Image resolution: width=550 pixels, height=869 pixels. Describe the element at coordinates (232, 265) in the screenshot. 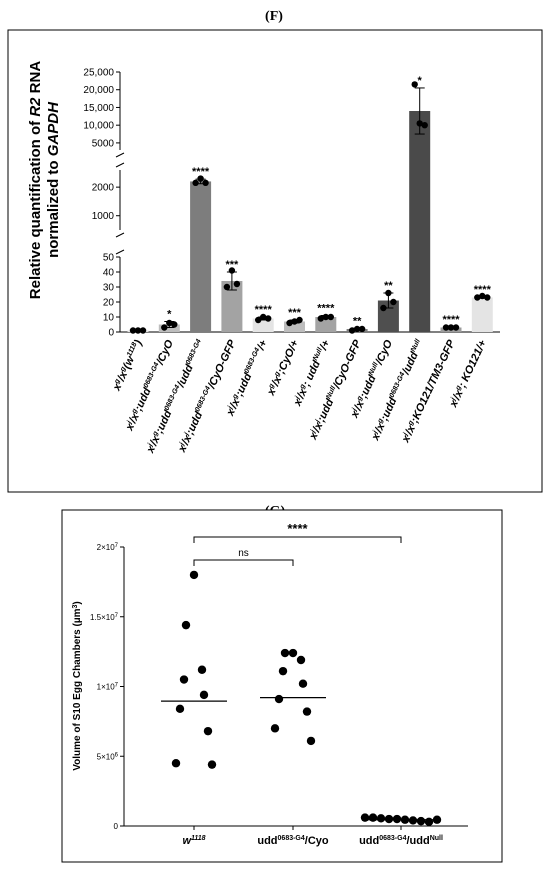

I see `significance-label: ***` at that location.